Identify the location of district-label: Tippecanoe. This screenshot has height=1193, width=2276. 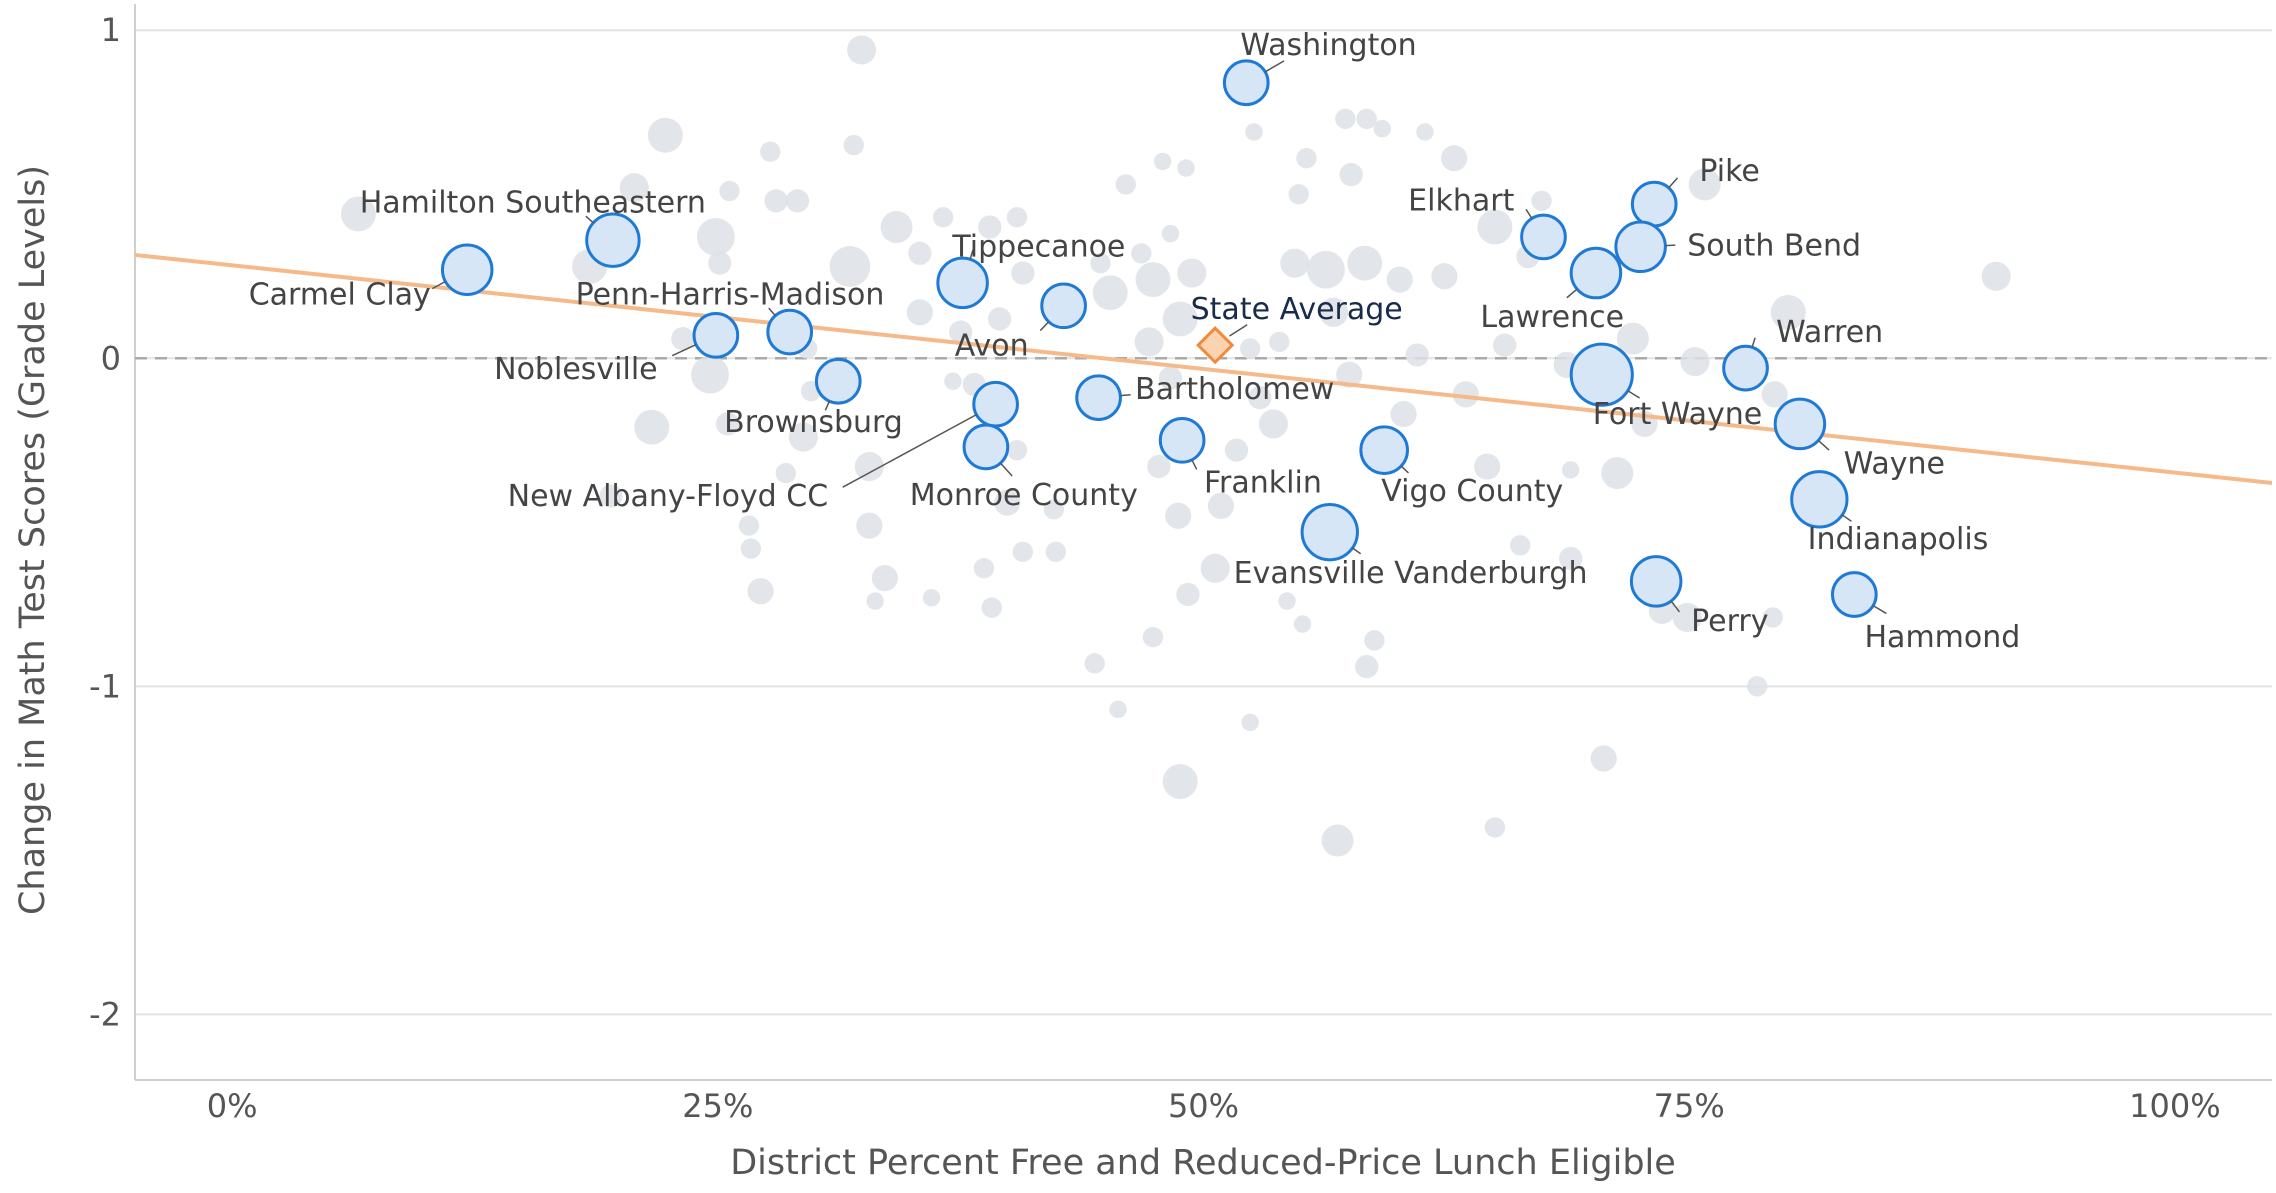
(1038, 247).